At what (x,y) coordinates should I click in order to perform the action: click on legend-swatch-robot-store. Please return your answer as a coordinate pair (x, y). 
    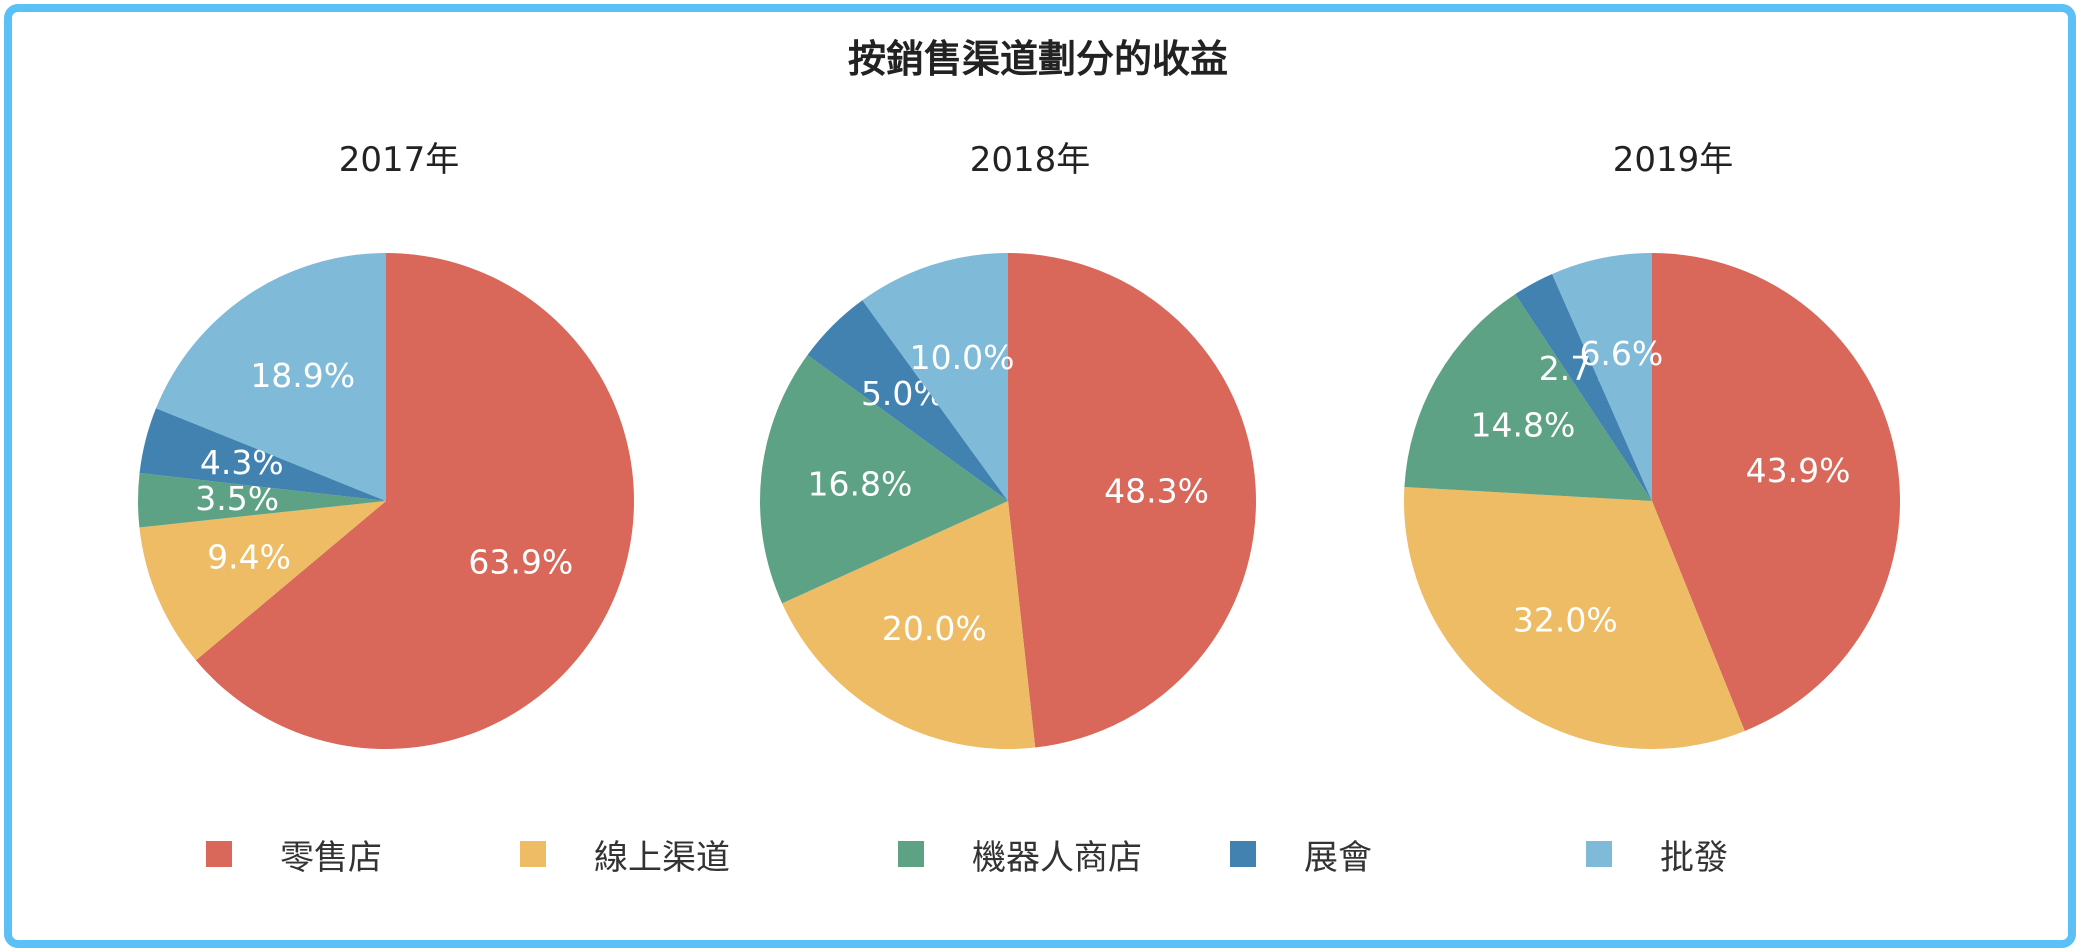
    Looking at the image, I should click on (911, 854).